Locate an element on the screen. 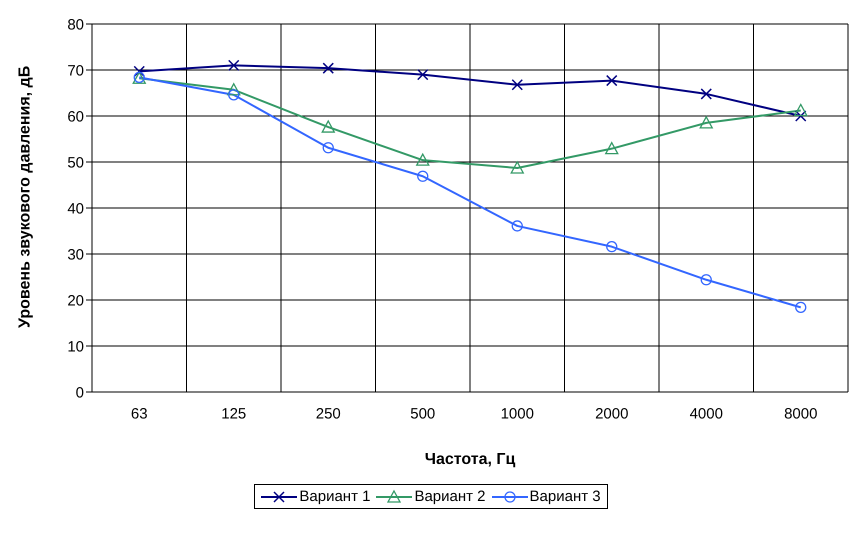 This screenshot has width=868, height=536. x-tick-label: 500 is located at coordinates (423, 414).